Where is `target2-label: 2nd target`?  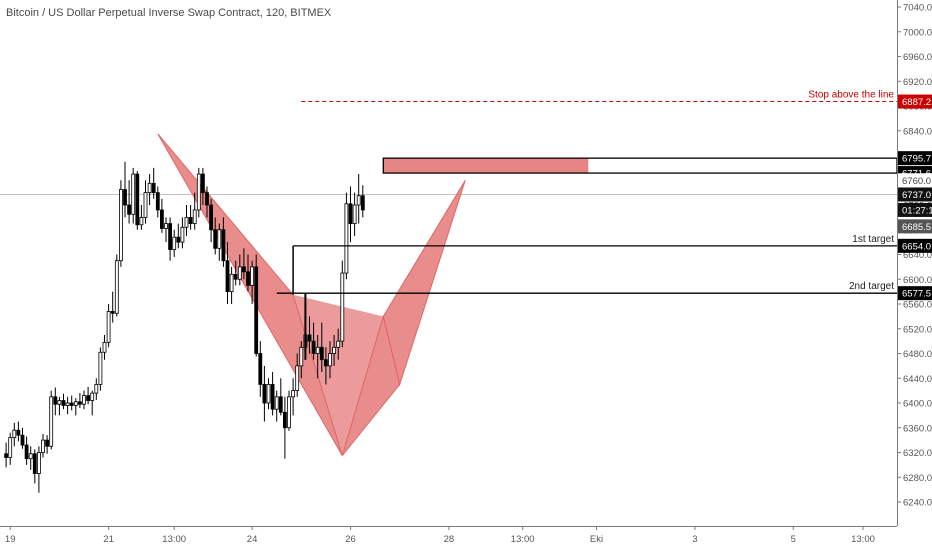
target2-label: 2nd target is located at coordinates (871, 286).